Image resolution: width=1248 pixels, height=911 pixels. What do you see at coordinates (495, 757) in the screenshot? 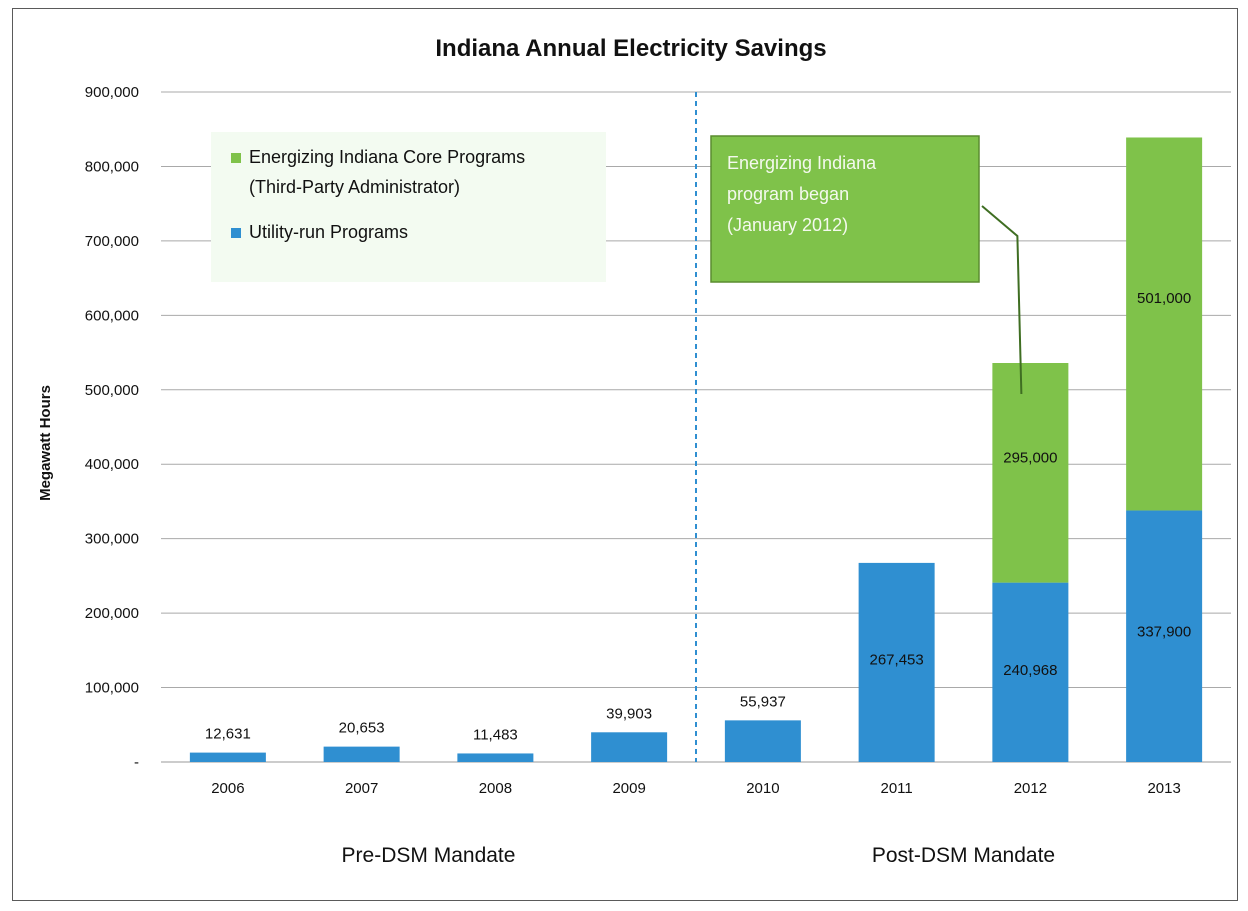
I see `bar-utility-2008` at bounding box center [495, 757].